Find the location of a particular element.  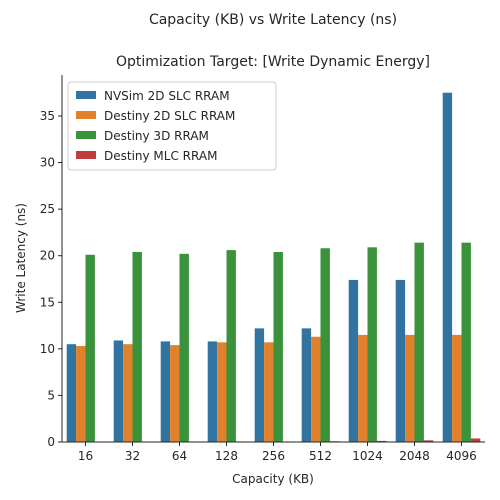

y-tick-label: 30 is located at coordinates (47, 163).